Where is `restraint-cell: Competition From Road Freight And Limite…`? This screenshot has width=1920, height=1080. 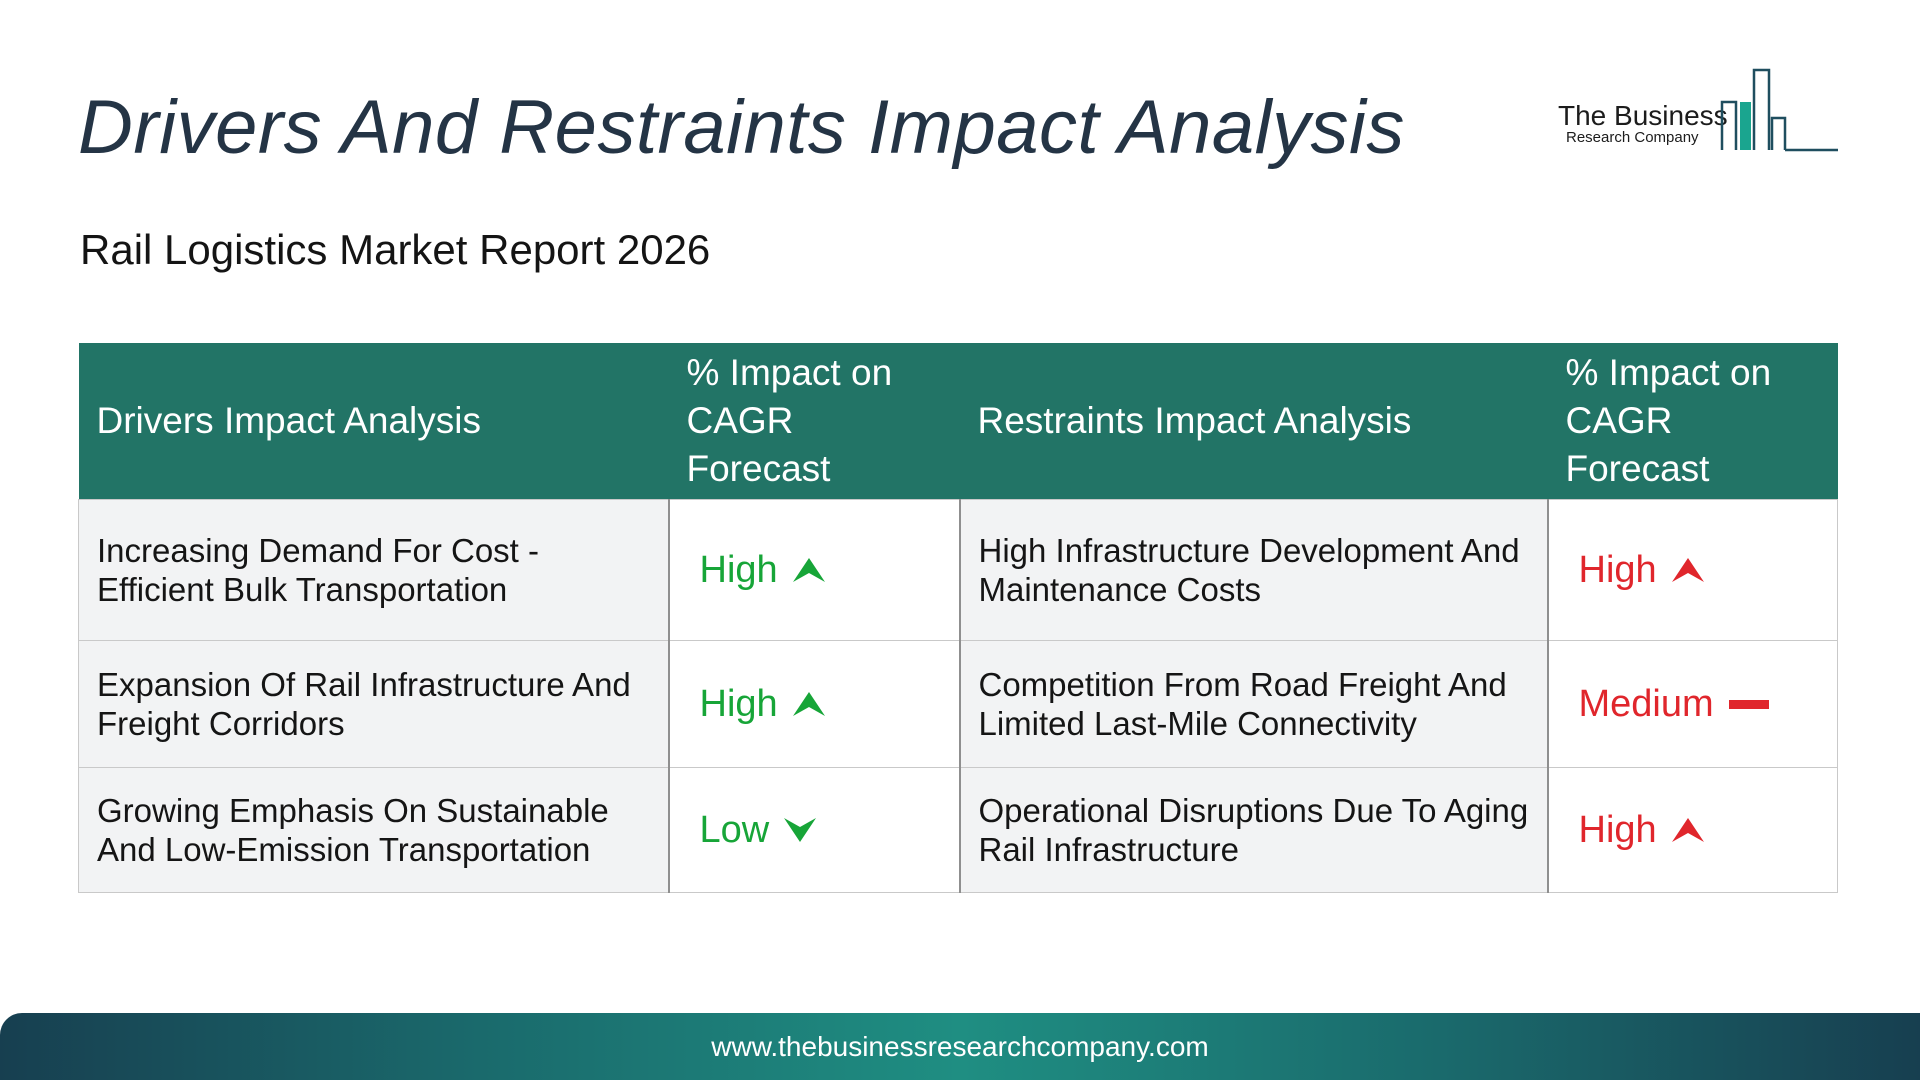 restraint-cell: Competition From Road Freight And Limite… is located at coordinates (1253, 704).